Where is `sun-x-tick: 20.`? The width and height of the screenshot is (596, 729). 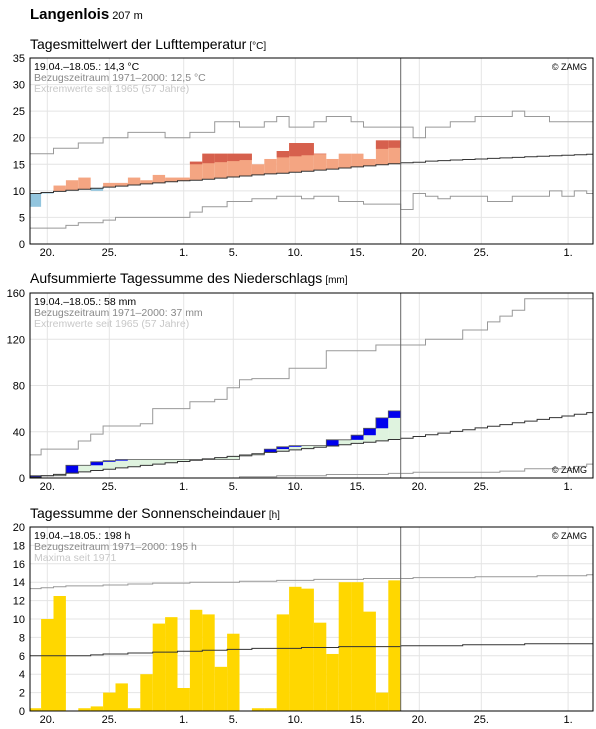 sun-x-tick: 20. is located at coordinates (47, 720).